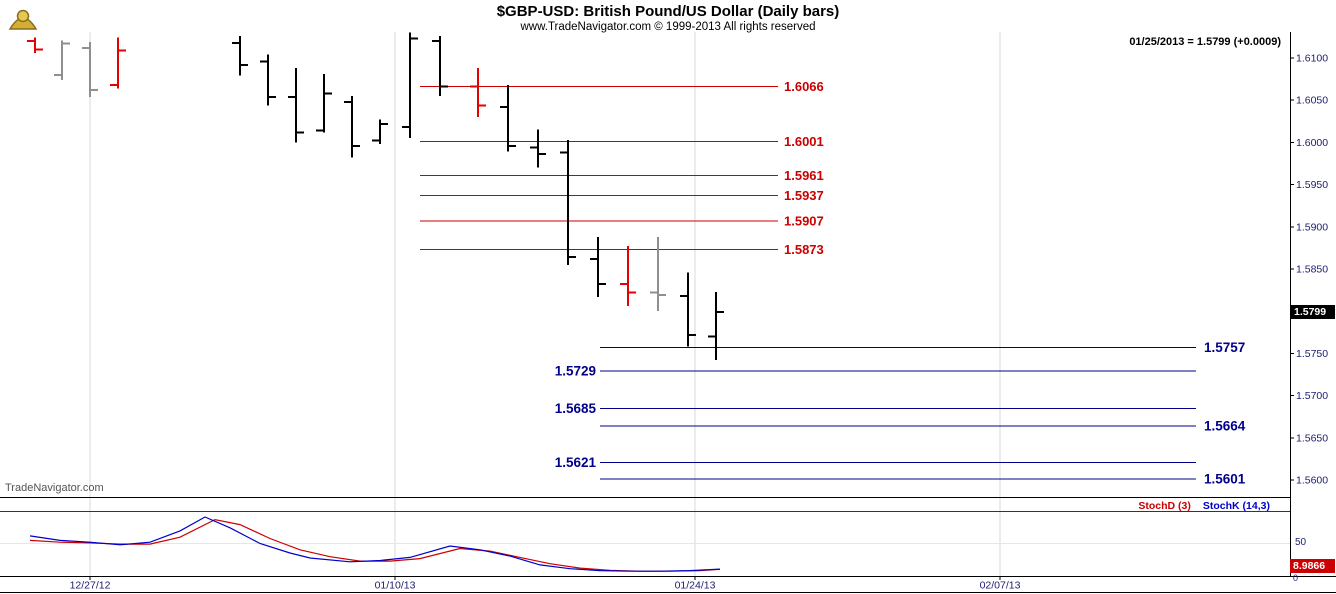 This screenshot has height=594, width=1336. Describe the element at coordinates (395, 586) in the screenshot. I see `x-axis-label: 01/10/13` at that location.